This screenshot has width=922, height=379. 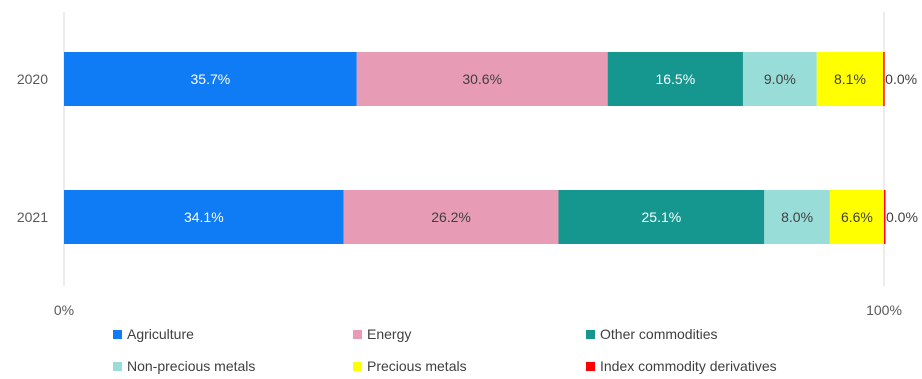 I want to click on legend-item: Index commodity derivatives, so click(x=681, y=366).